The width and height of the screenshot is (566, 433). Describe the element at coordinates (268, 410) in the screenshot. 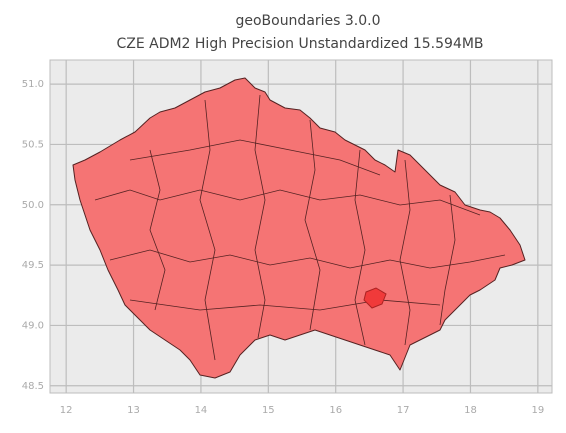

I see `x-tick-label: 15` at that location.